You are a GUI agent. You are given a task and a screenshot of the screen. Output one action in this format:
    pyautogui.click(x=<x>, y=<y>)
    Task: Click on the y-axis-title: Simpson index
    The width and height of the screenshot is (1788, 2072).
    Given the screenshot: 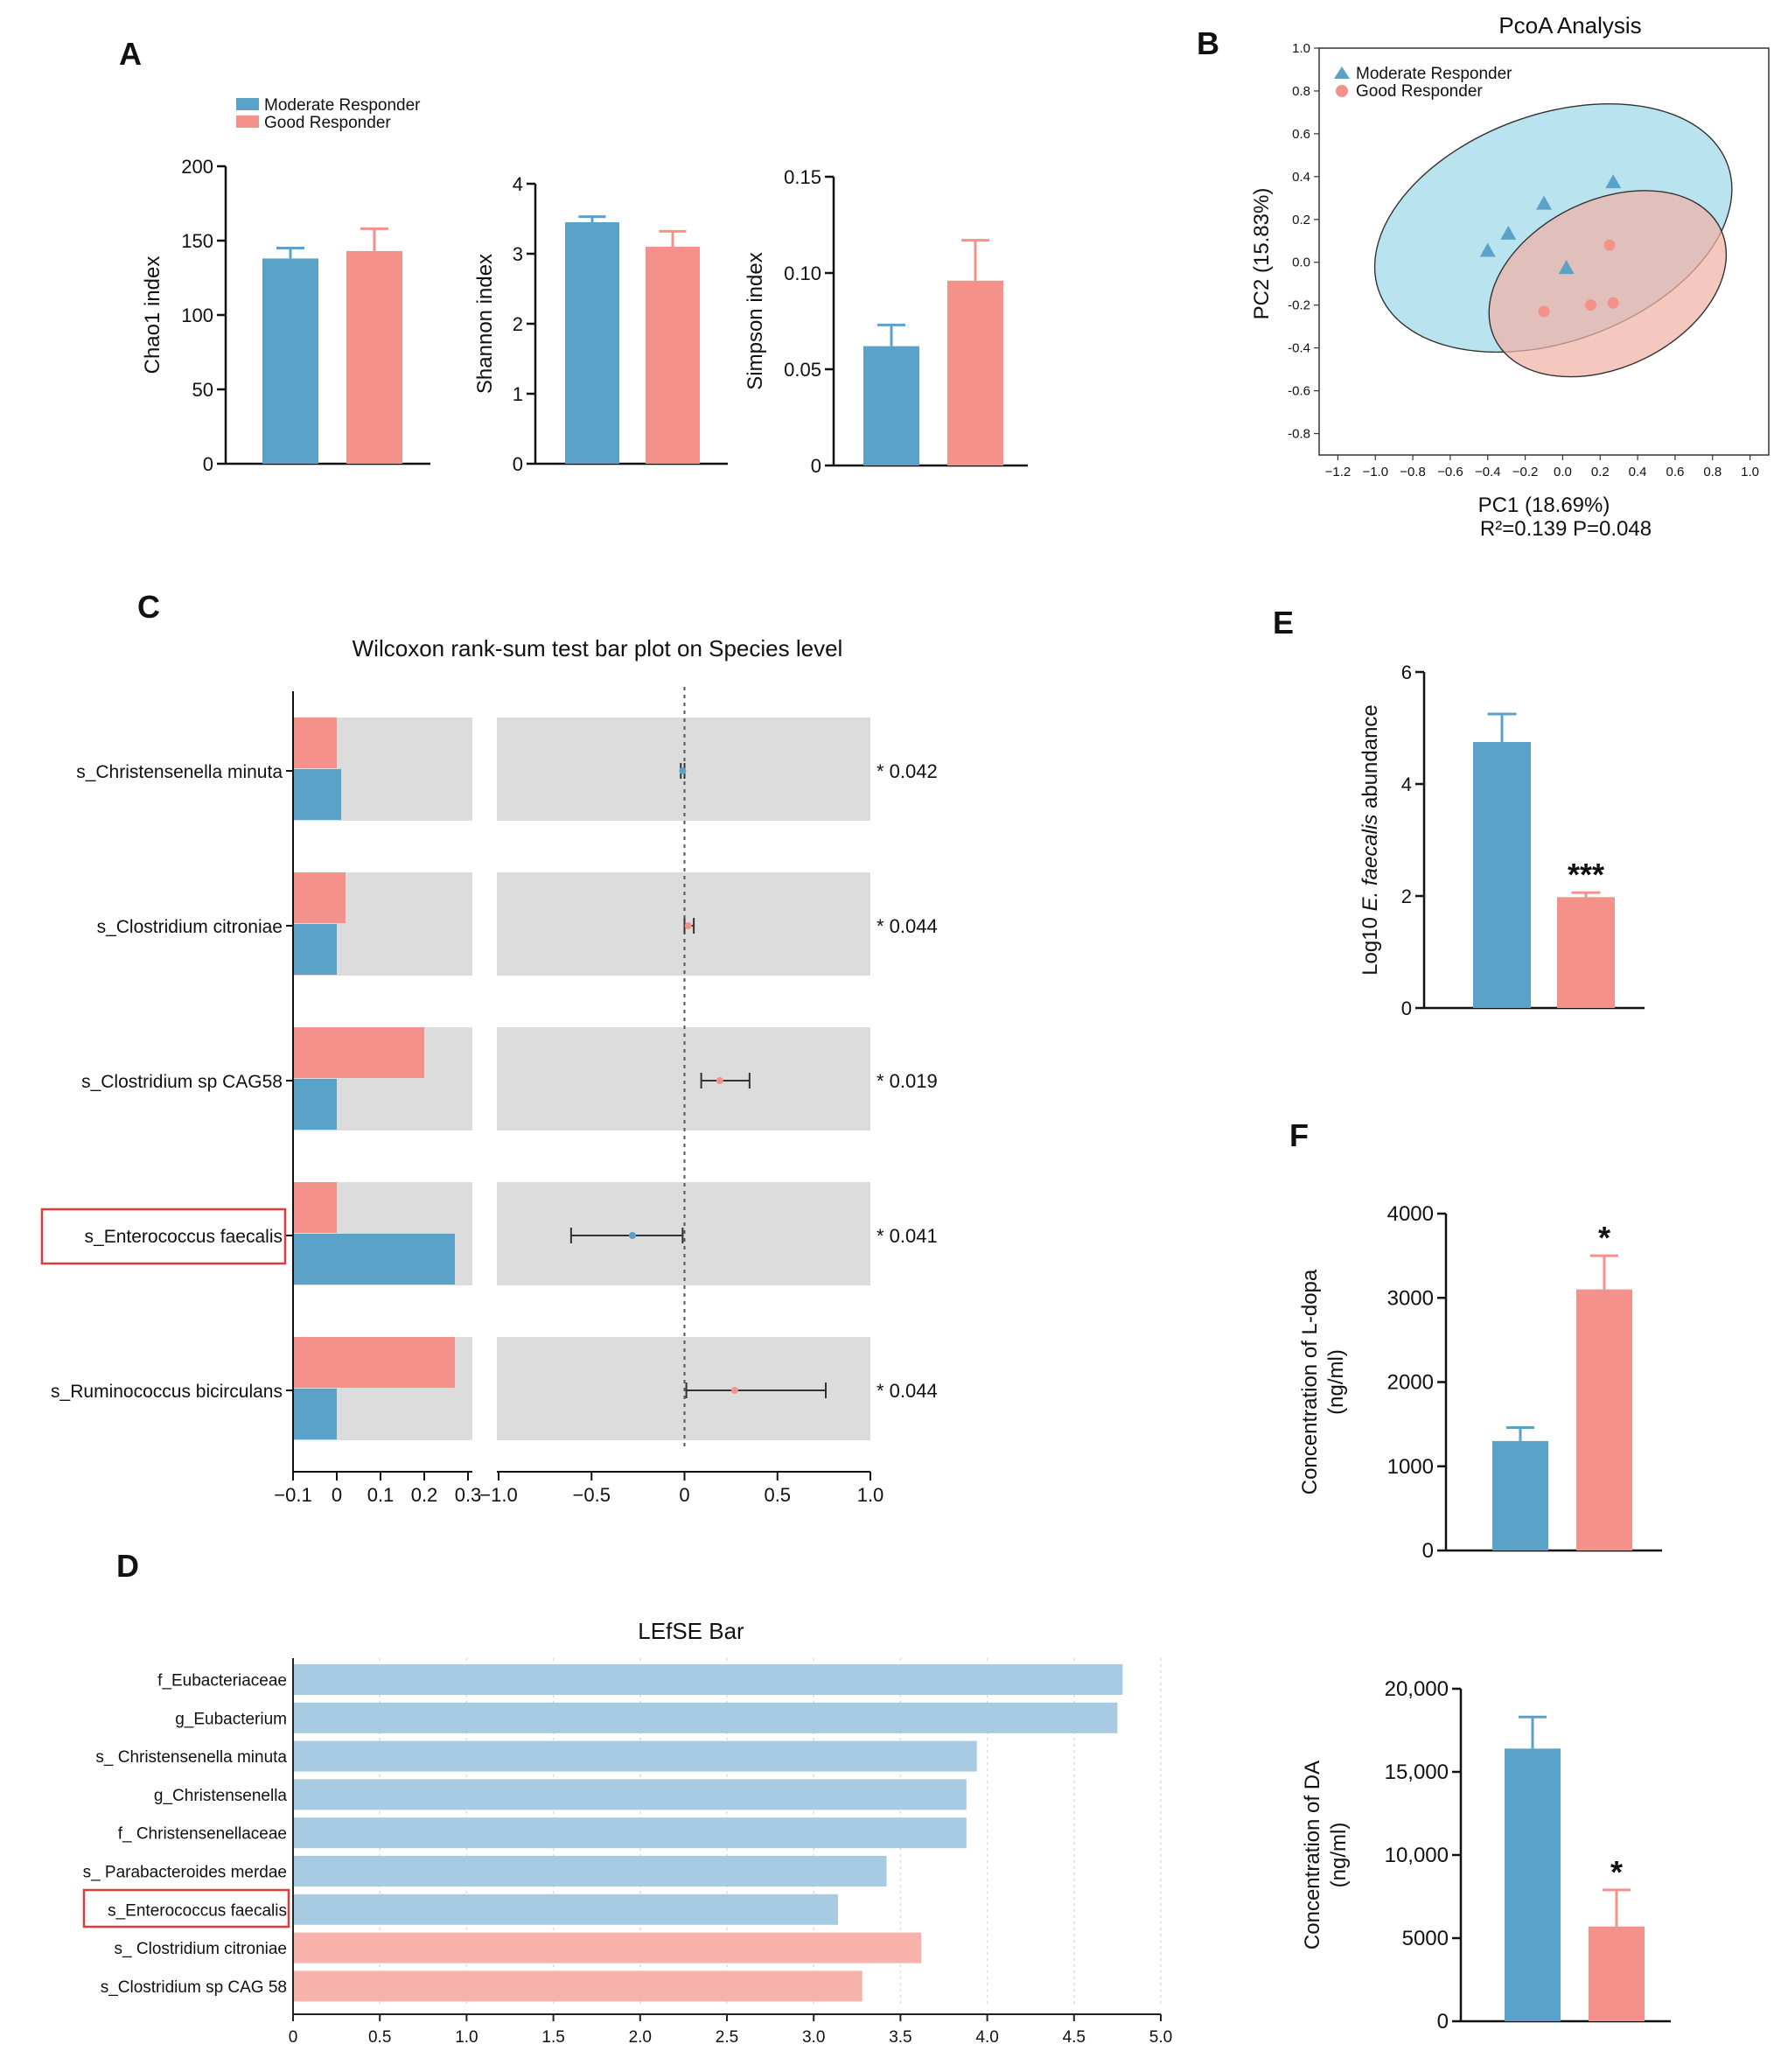 What is the action you would take?
    pyautogui.click(x=755, y=320)
    